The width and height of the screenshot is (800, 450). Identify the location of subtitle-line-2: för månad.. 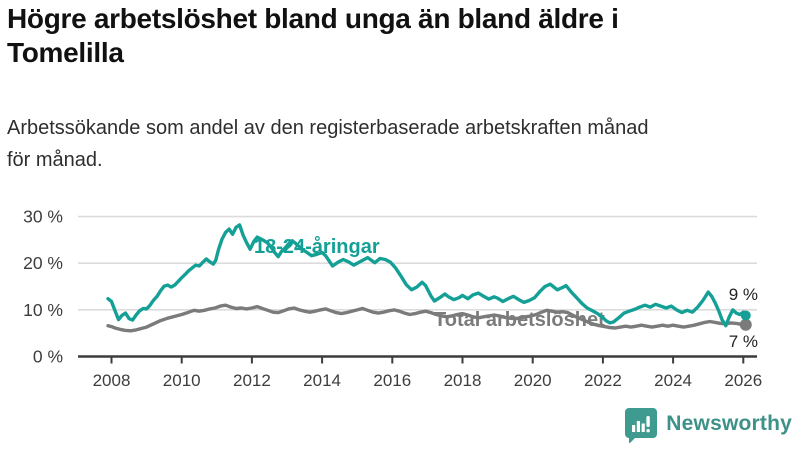
(55, 160).